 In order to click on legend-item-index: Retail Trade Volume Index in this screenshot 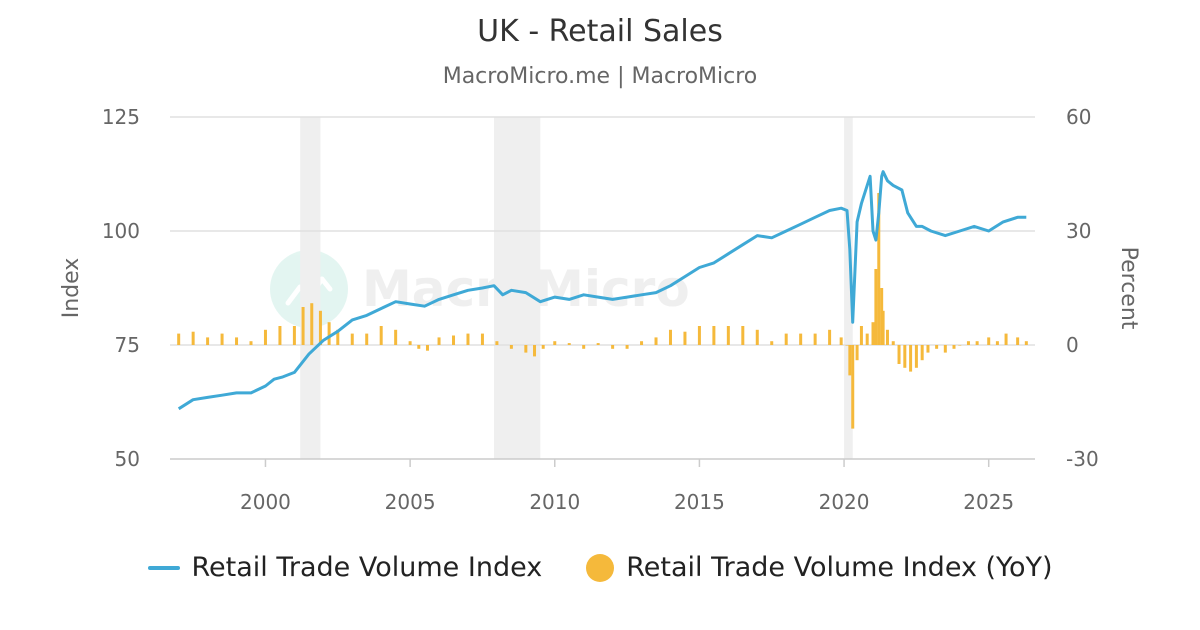, I will do `click(345, 567)`.